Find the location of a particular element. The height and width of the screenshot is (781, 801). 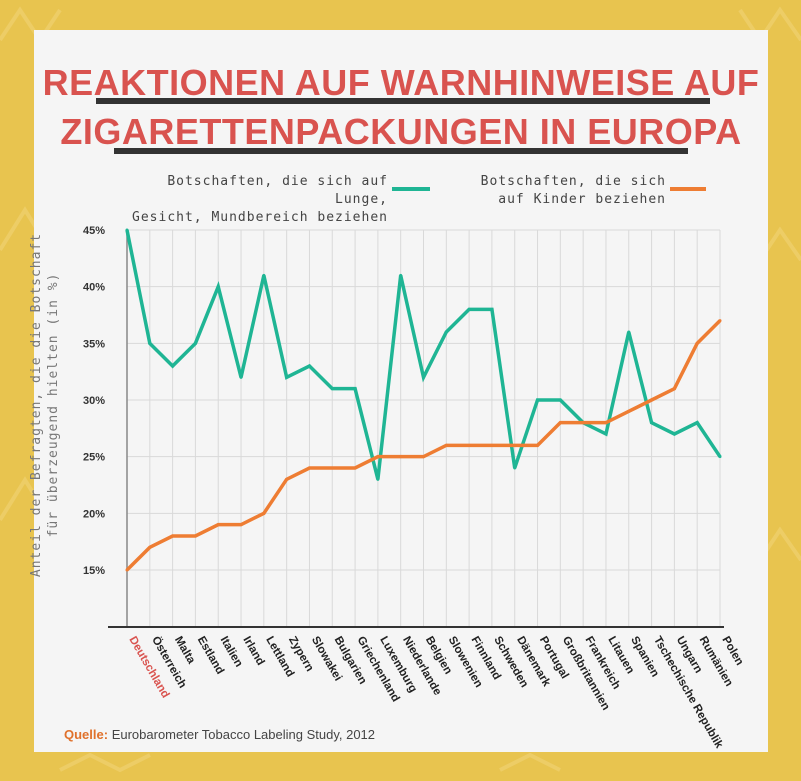

y-tick-label: 15% is located at coordinates (94, 571).